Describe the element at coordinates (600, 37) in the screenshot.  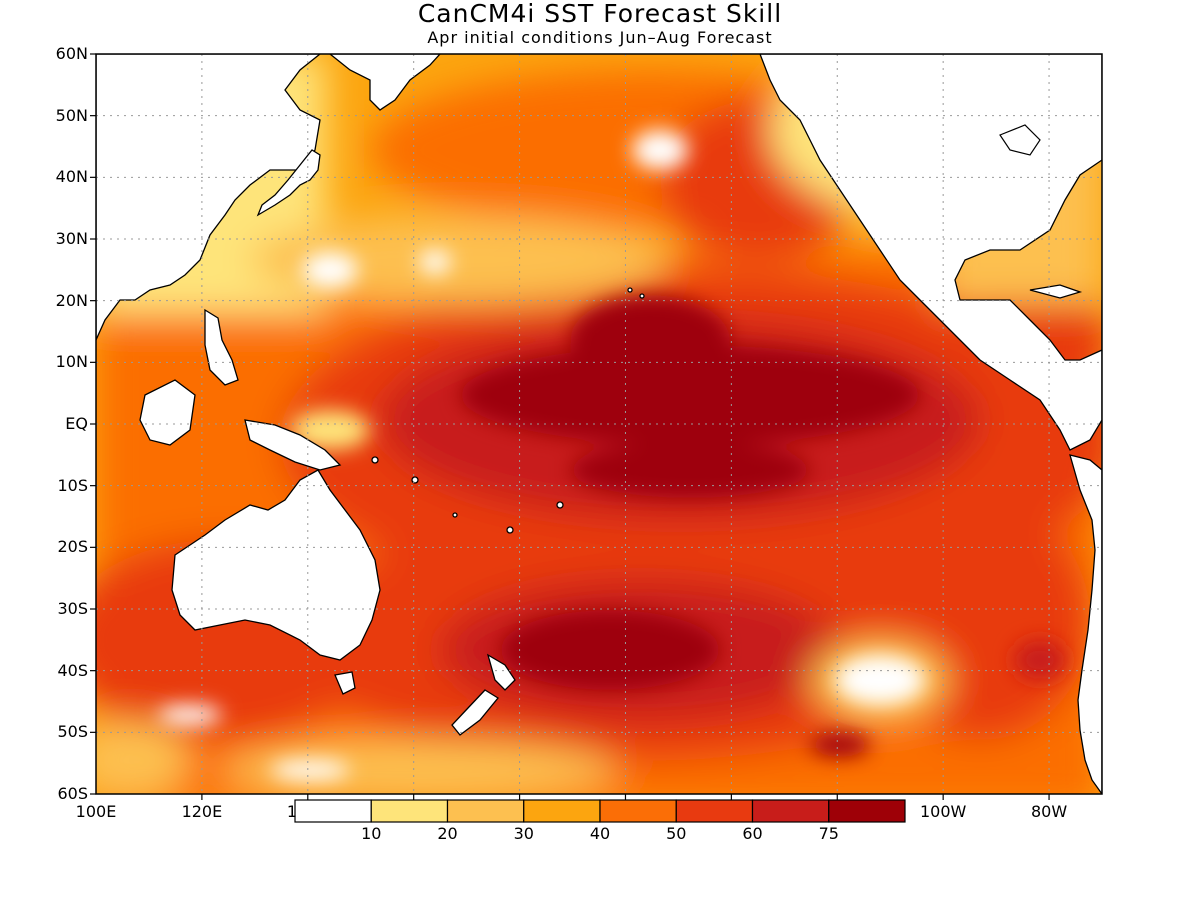
I see `map-subtitle: Apr initial conditions Jun–Aug Forecast` at that location.